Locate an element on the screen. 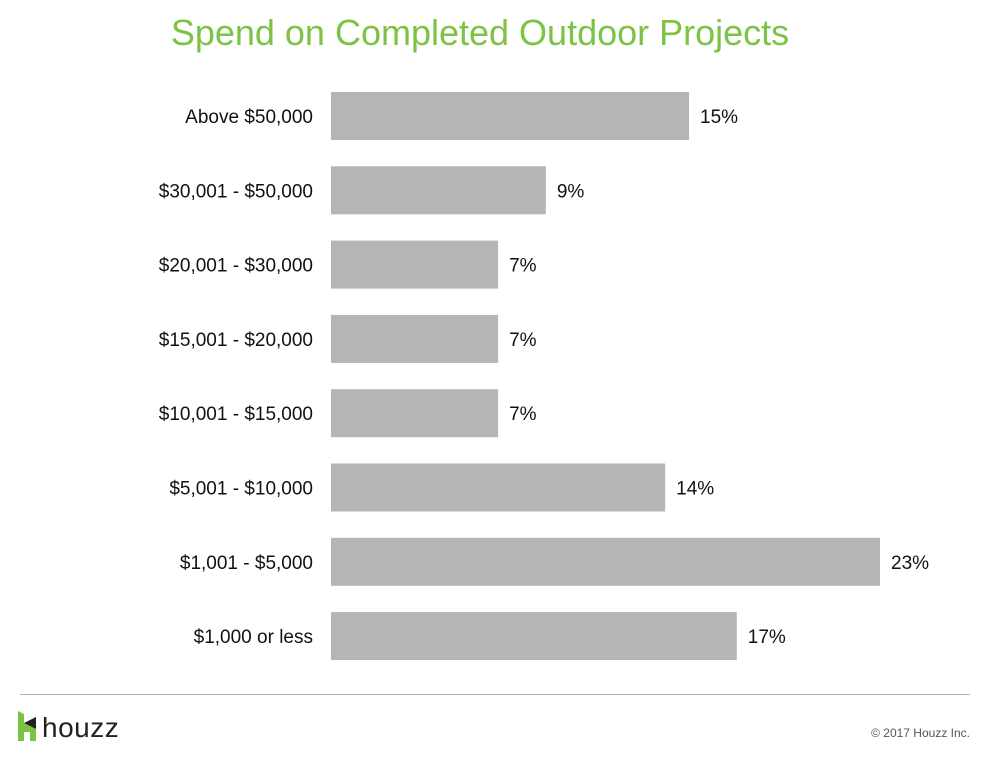 This screenshot has width=990, height=762. category-label: $10,001 - $15,000 is located at coordinates (236, 414).